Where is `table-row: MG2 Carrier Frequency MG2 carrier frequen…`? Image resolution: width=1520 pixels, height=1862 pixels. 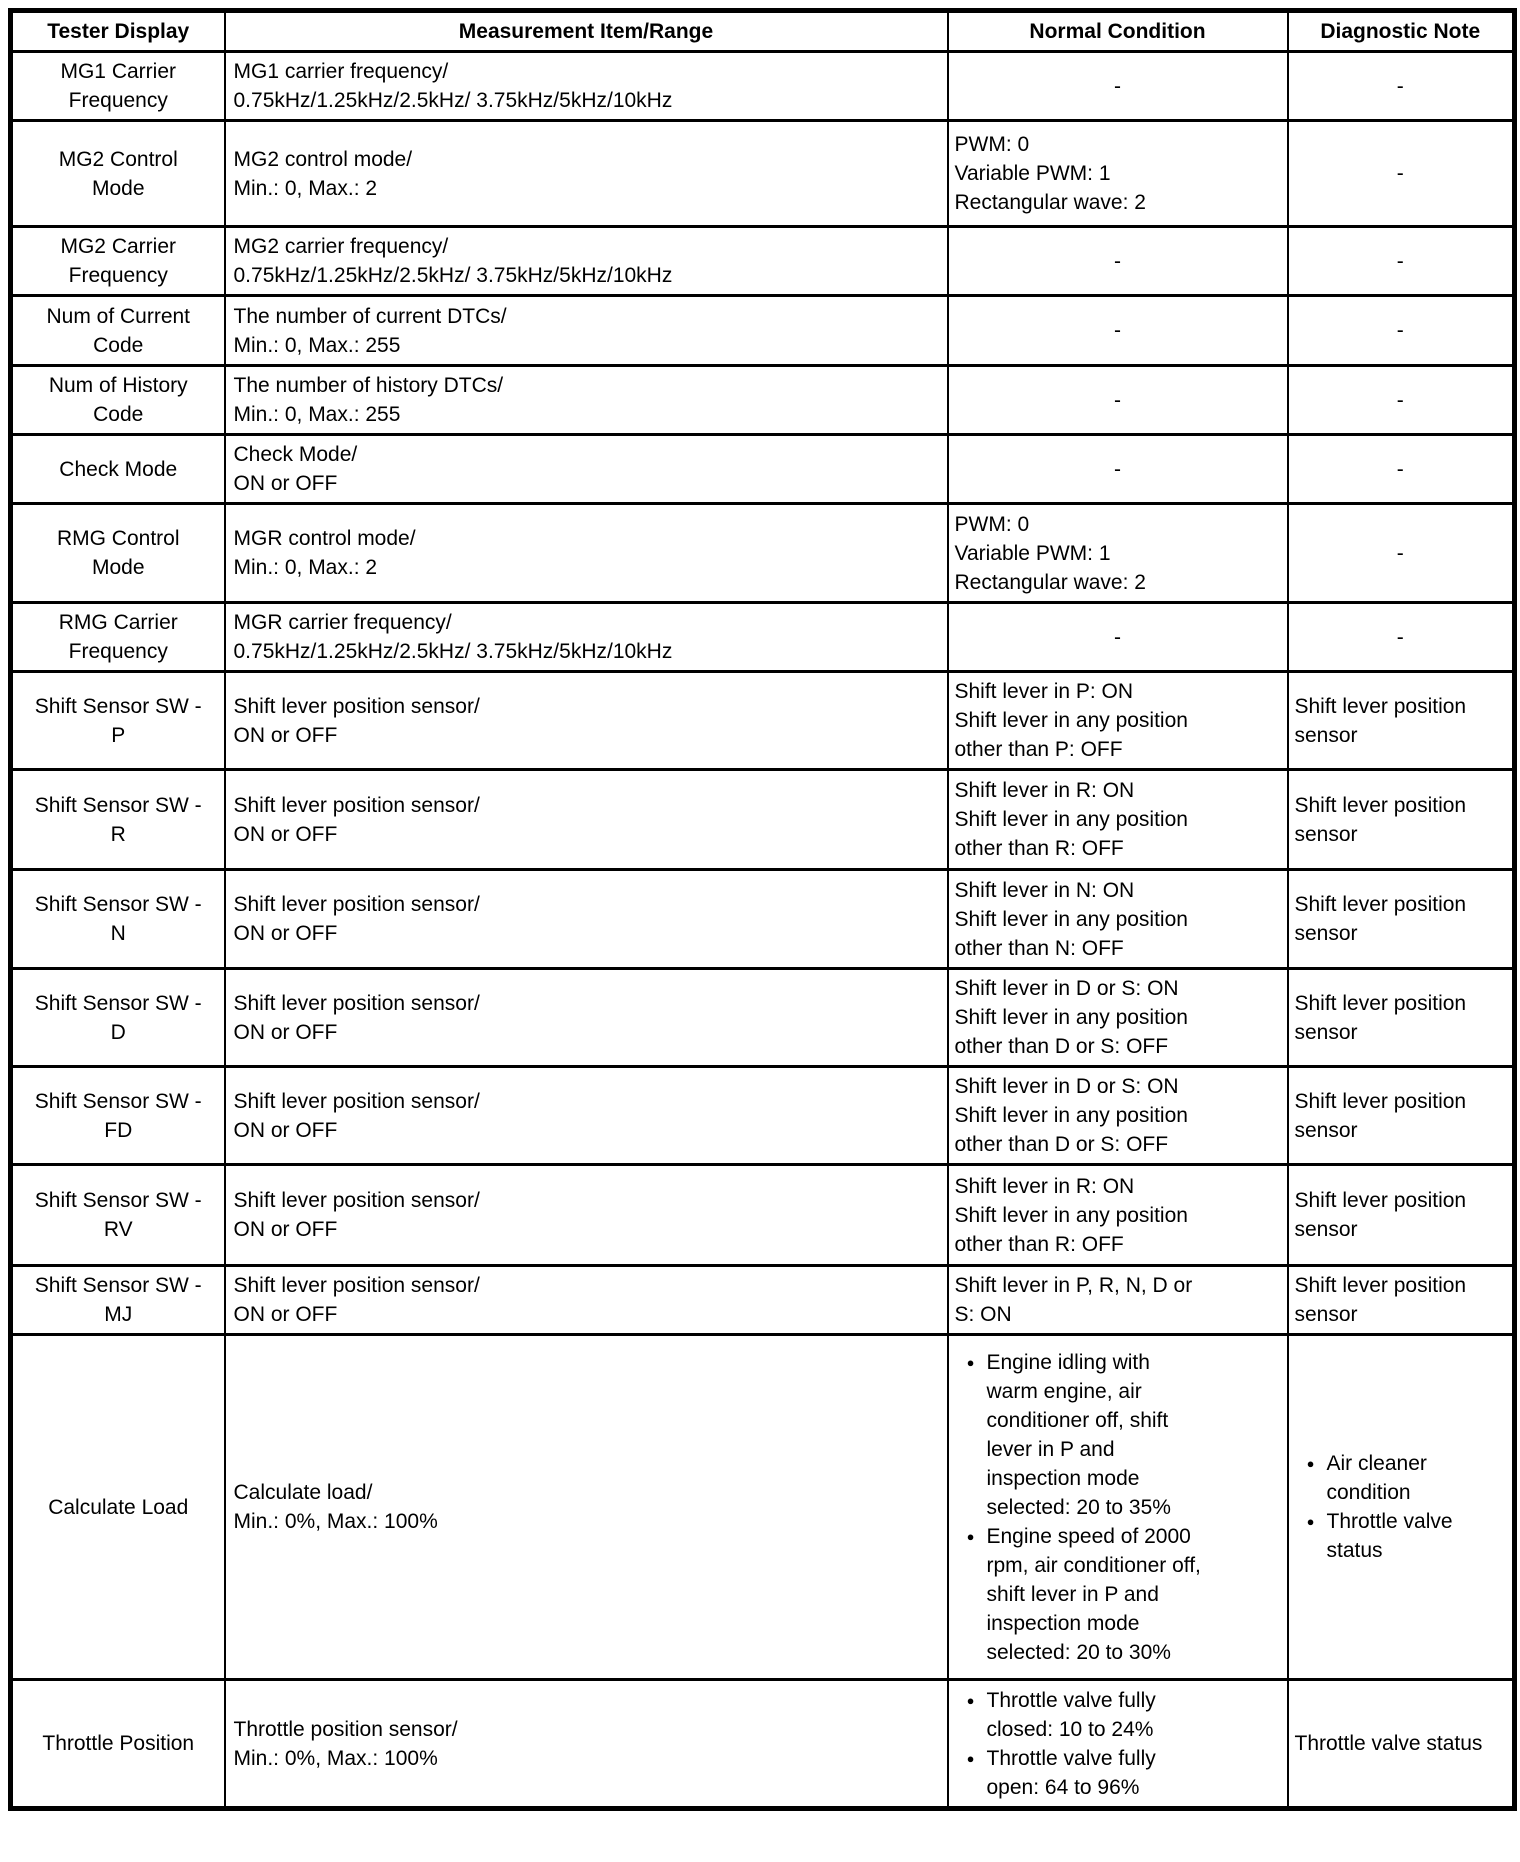 table-row: MG2 Carrier Frequency MG2 carrier frequen… is located at coordinates (762, 261).